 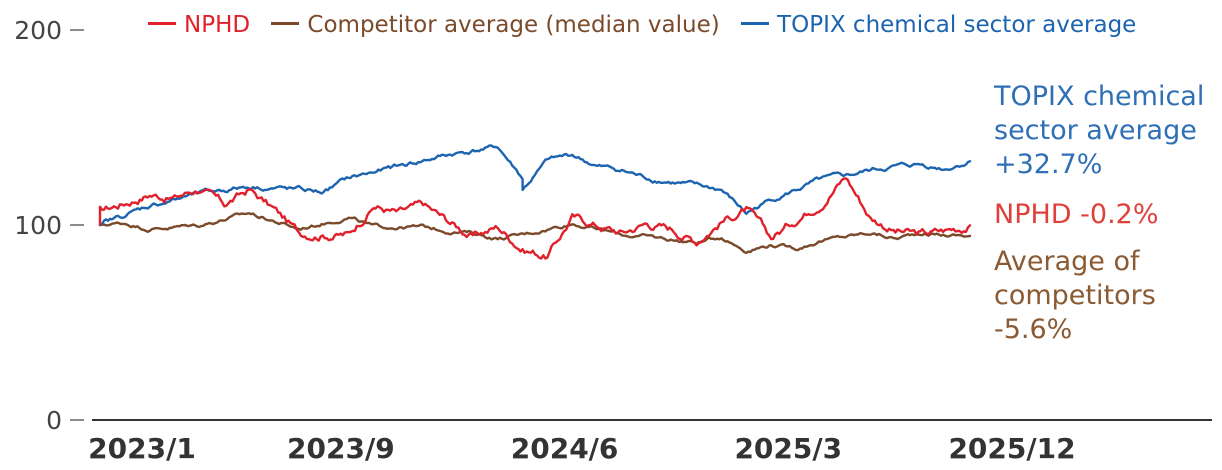 I want to click on annotation-topix-line: +32.7%, so click(x=1048, y=164).